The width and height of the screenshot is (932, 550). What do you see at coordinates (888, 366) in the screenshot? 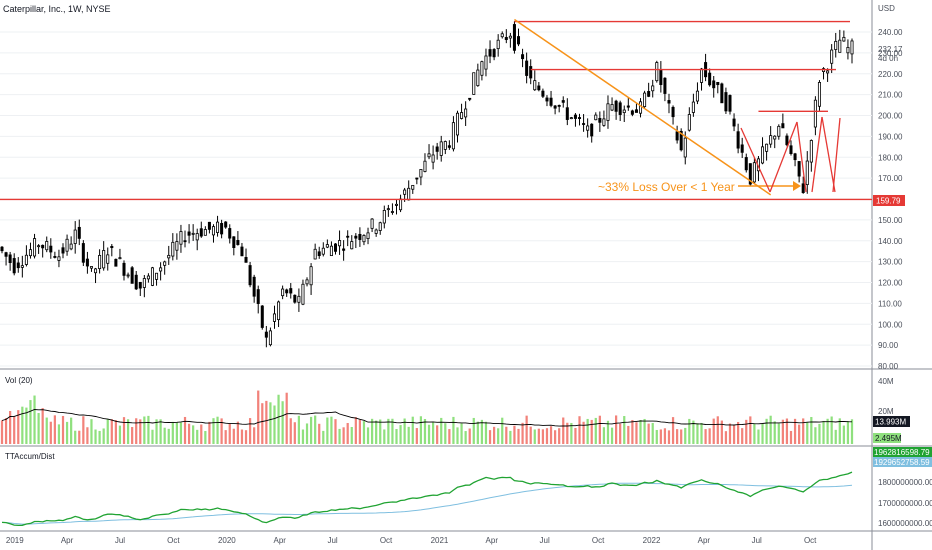
I see `price-tick-label: 80.00` at bounding box center [888, 366].